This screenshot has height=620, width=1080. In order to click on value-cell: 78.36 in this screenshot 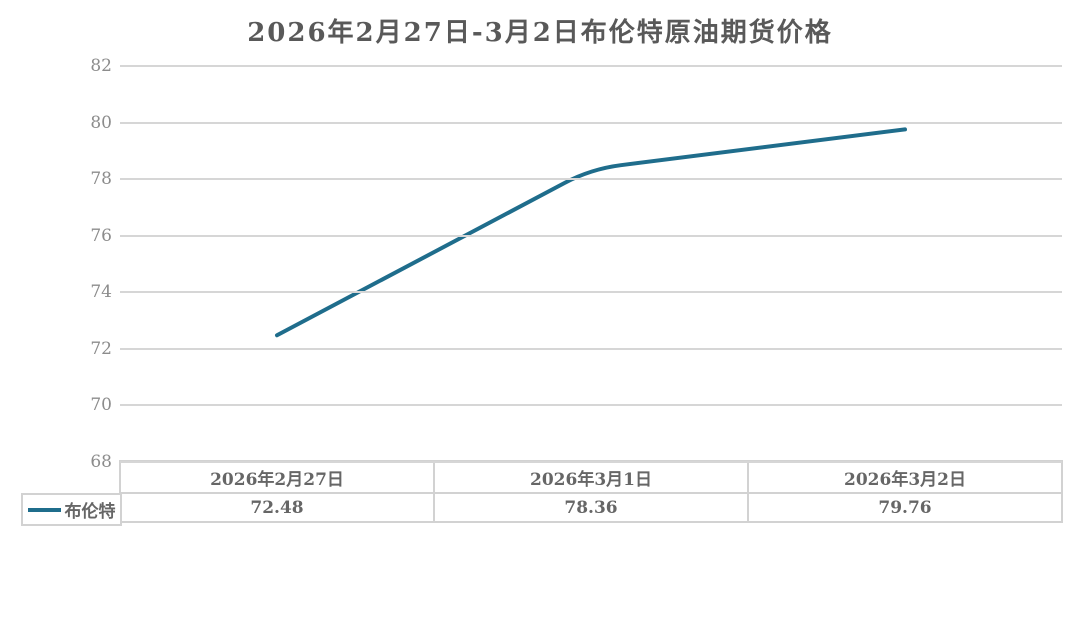, I will do `click(591, 507)`.